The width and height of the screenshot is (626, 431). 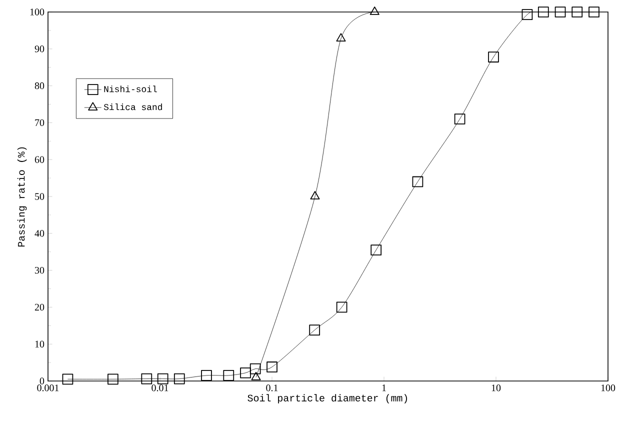 What do you see at coordinates (328, 399) in the screenshot?
I see `x-axis-title: Soil particle diameter (mm)` at bounding box center [328, 399].